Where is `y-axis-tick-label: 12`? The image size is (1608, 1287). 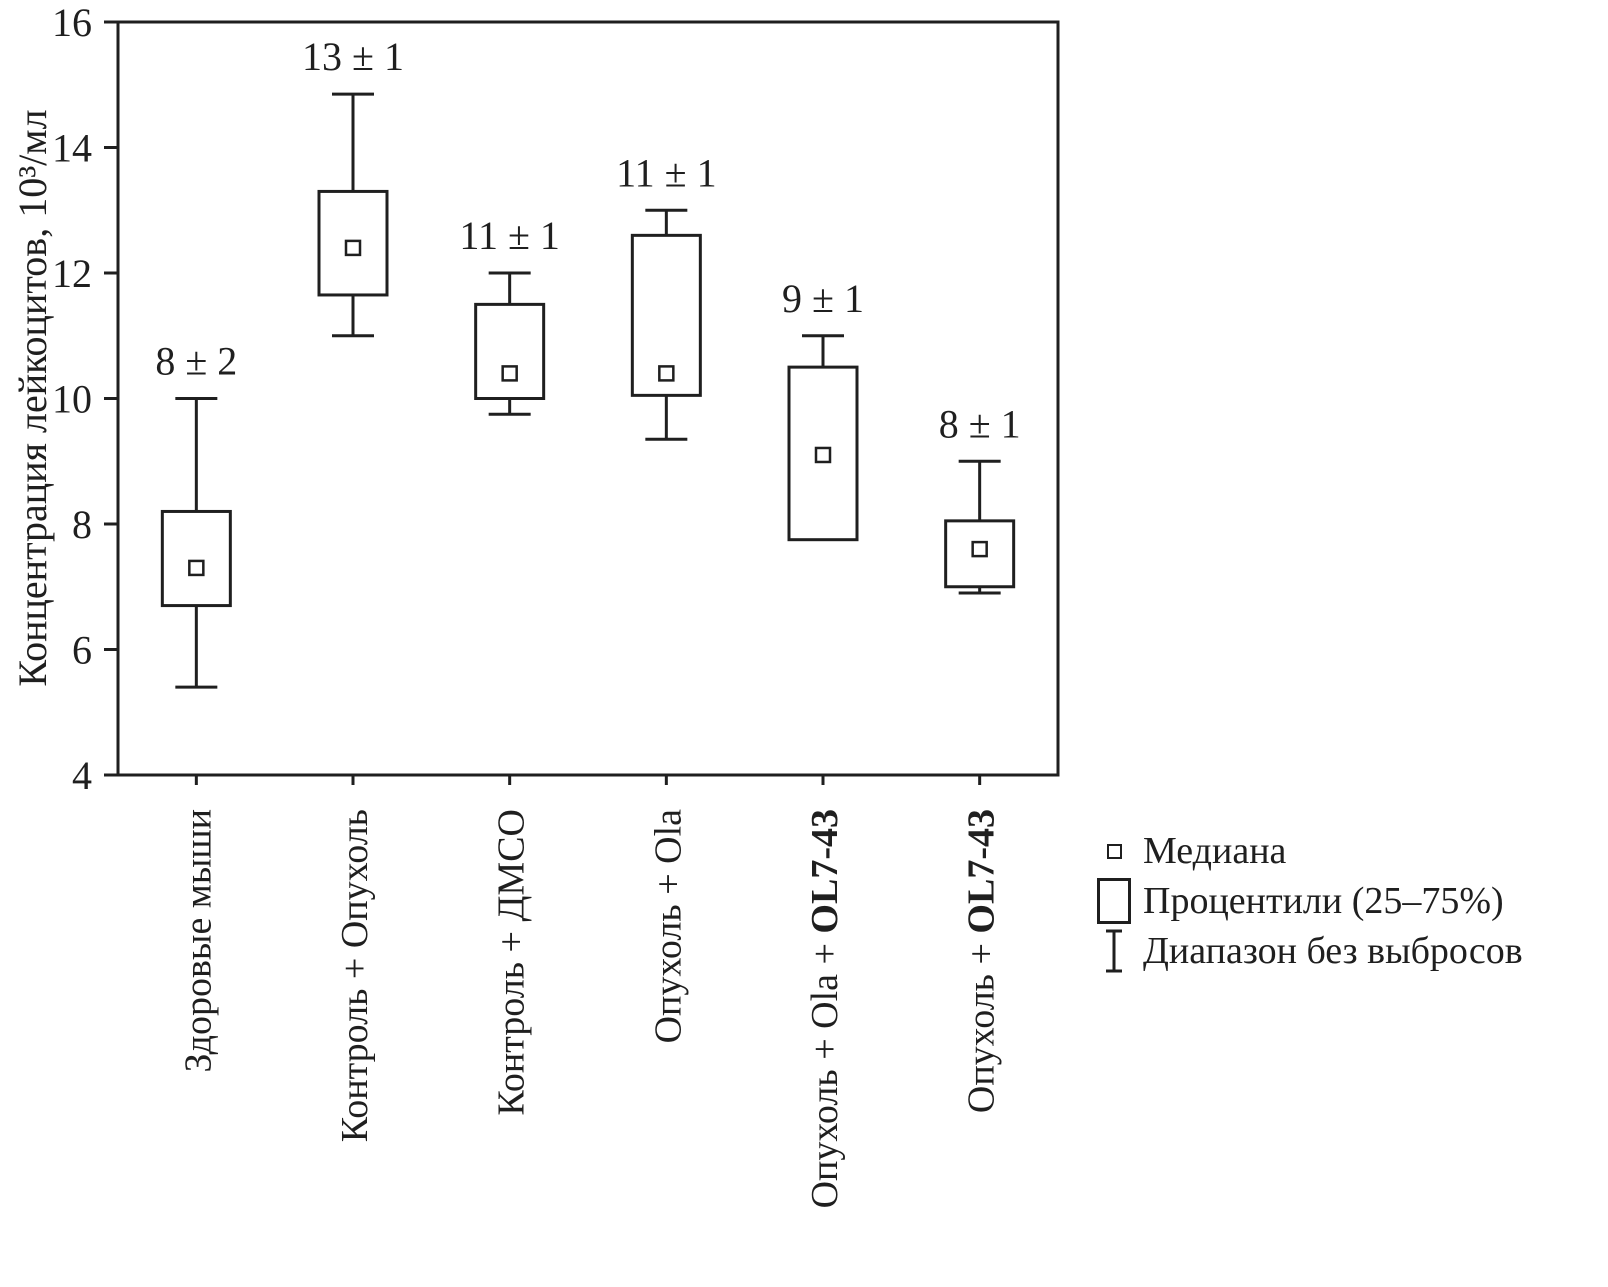 y-axis-tick-label: 12 is located at coordinates (72, 273).